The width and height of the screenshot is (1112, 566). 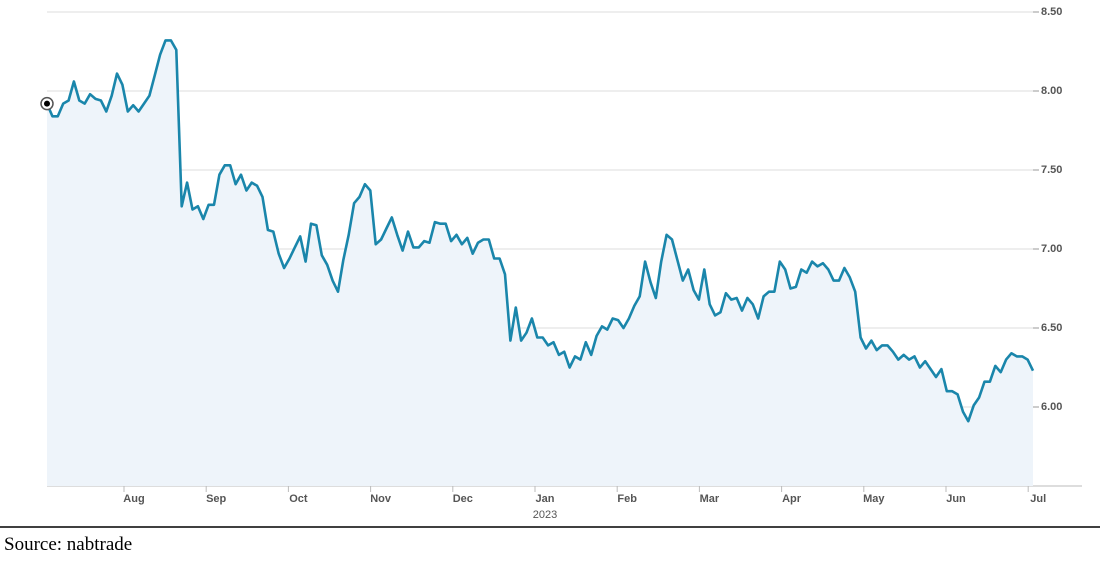 What do you see at coordinates (1051, 91) in the screenshot?
I see `y-tick-label: 8.00` at bounding box center [1051, 91].